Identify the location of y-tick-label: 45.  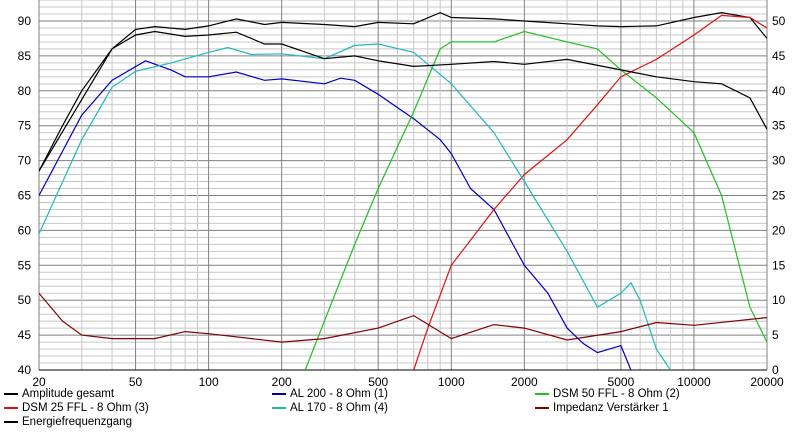
(25, 335).